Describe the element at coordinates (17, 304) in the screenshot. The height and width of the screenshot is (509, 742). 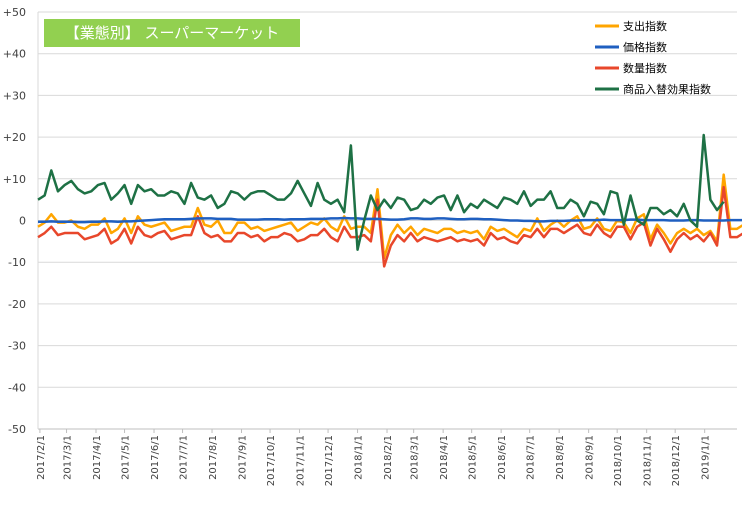
I see `y-tick-label: -20` at that location.